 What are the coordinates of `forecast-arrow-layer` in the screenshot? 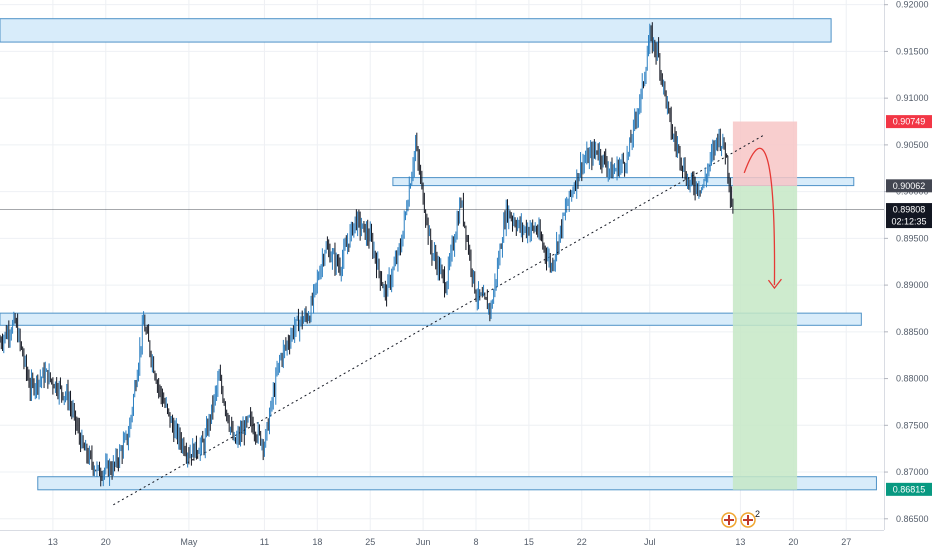 It's located at (762, 218).